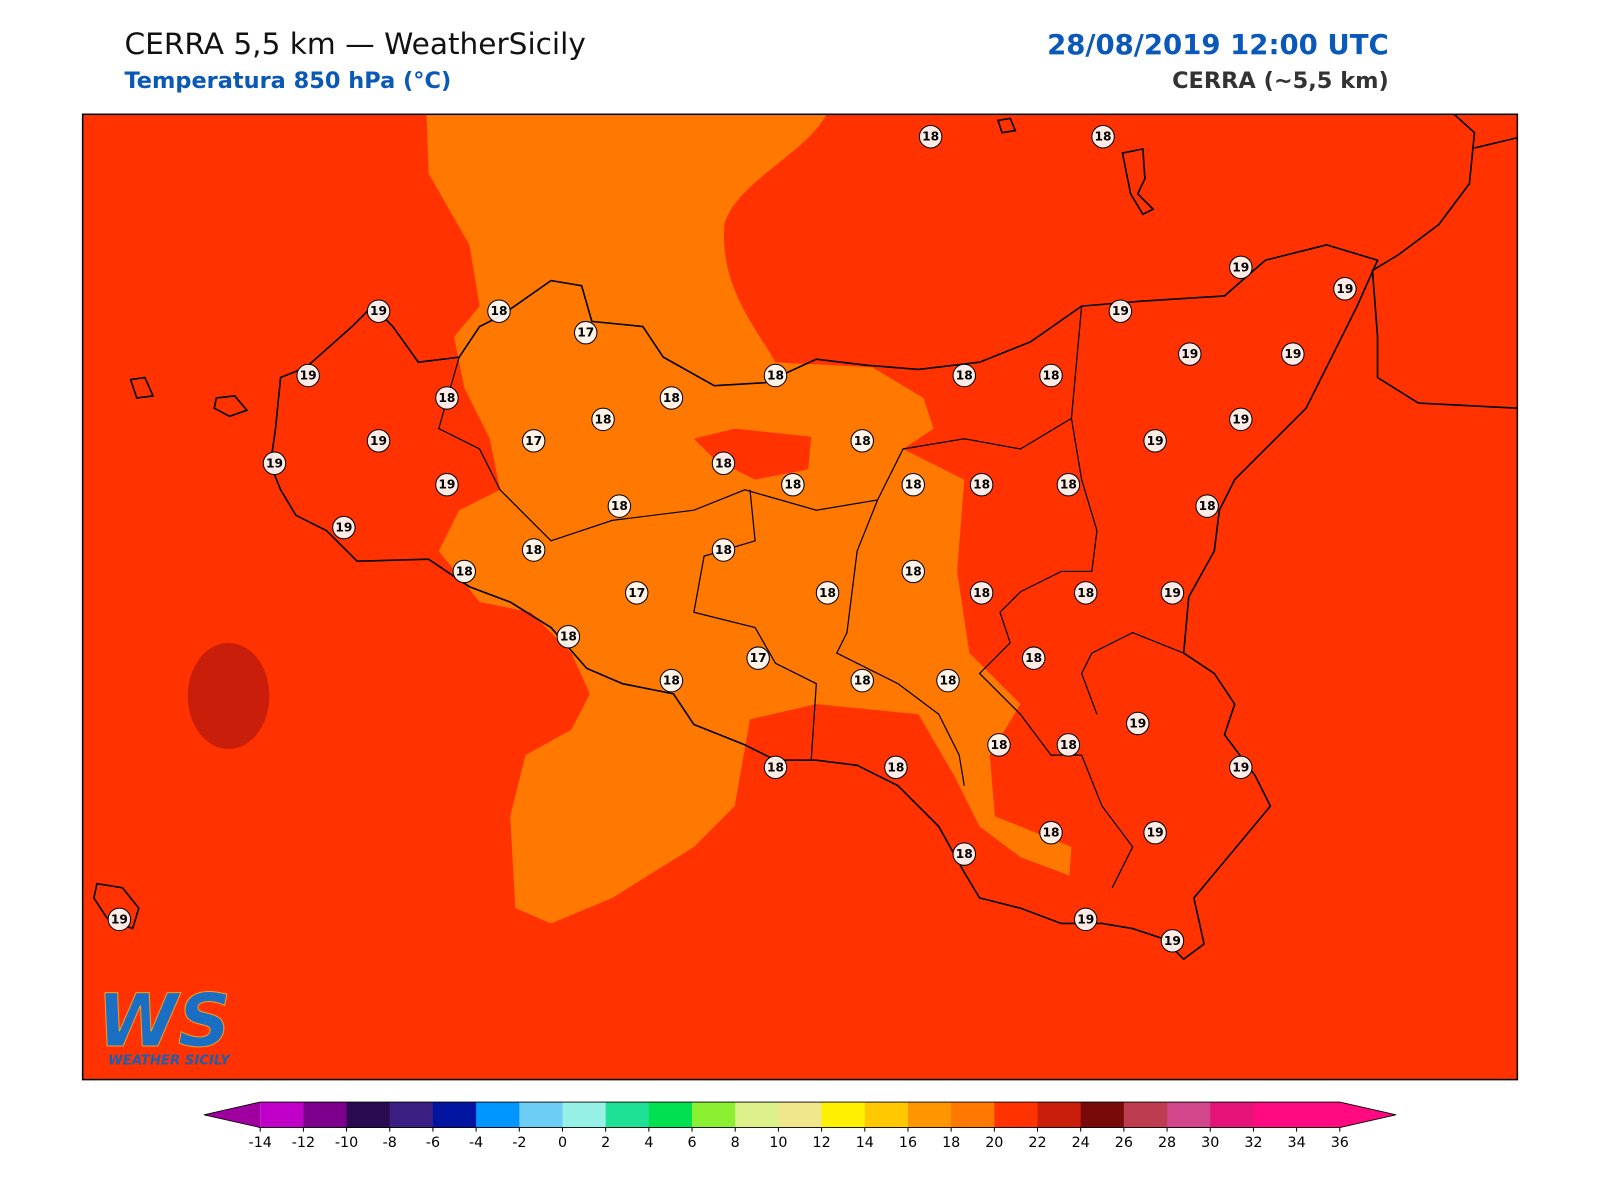 This screenshot has height=1200, width=1600. Describe the element at coordinates (346, 1143) in the screenshot. I see `colorbar-tick-label: -10` at that location.